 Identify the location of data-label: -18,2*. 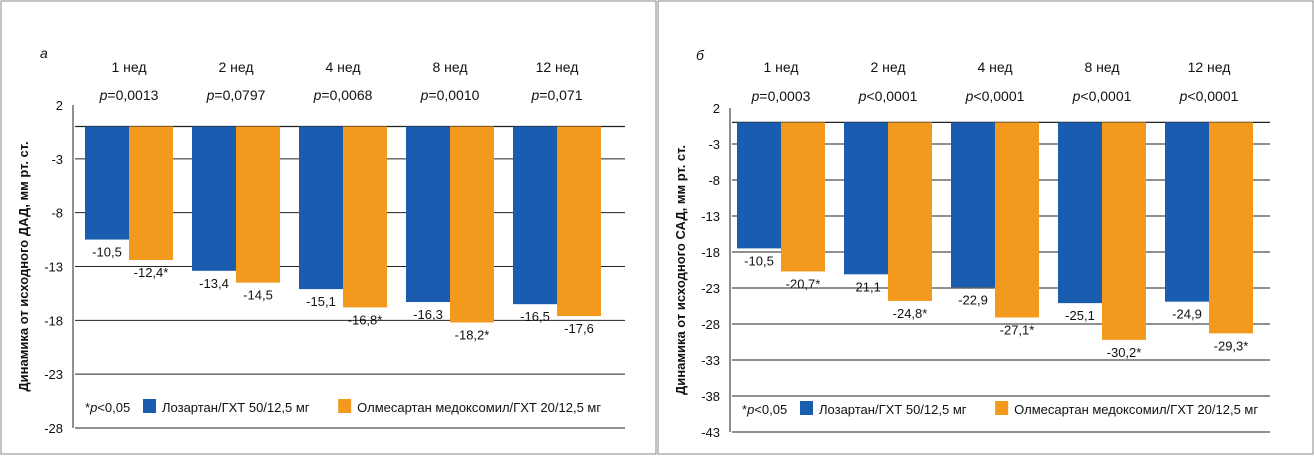
(472, 334).